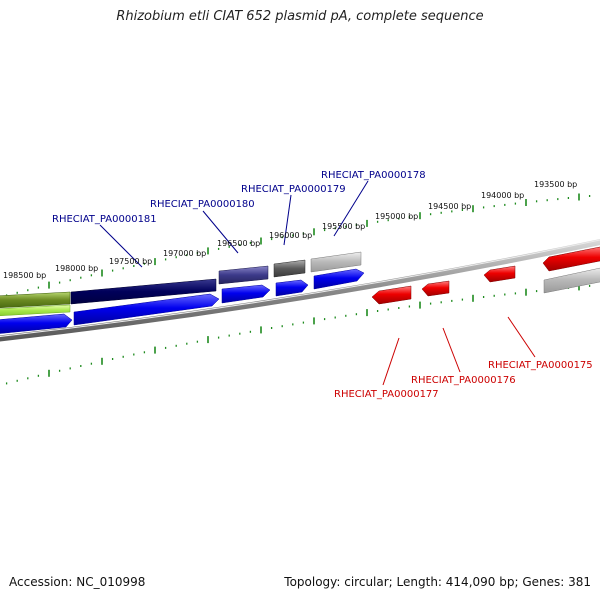  I want to click on gene-label-179: RHECIAT_PA0000179, so click(293, 189).